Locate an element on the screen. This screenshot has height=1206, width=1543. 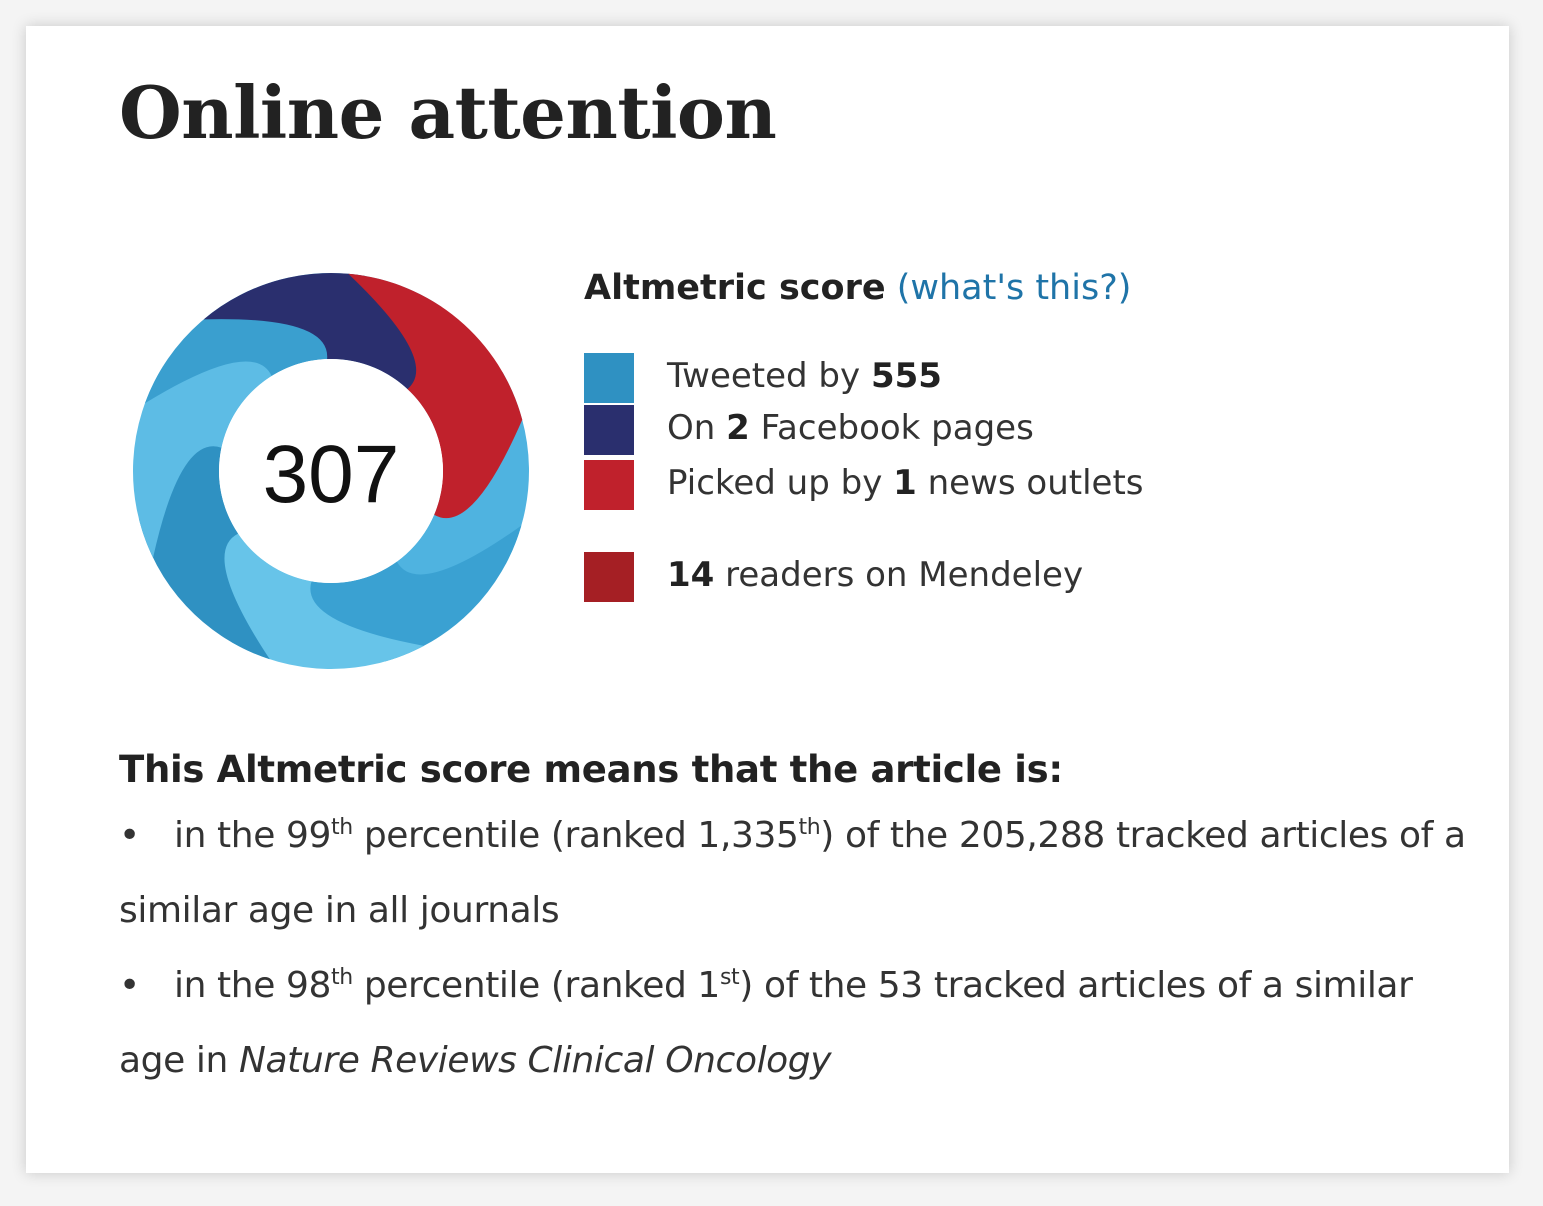
journal-name: Nature Reviews Clinical Oncology is located at coordinates (535, 1060).